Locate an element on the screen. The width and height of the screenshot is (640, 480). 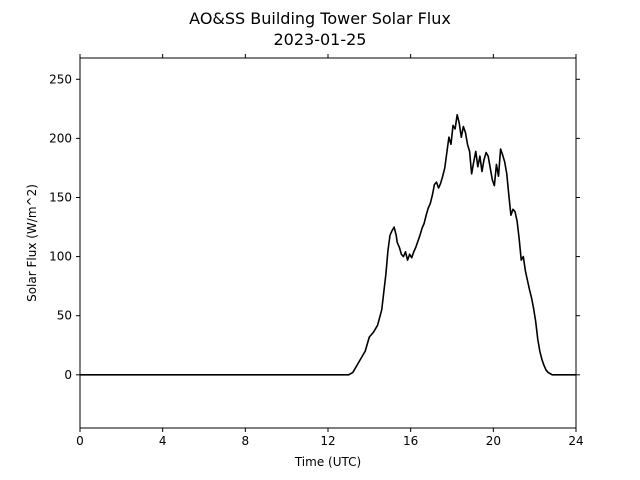
y-axis-label: Solar Flux (W/m^2) is located at coordinates (32, 243).